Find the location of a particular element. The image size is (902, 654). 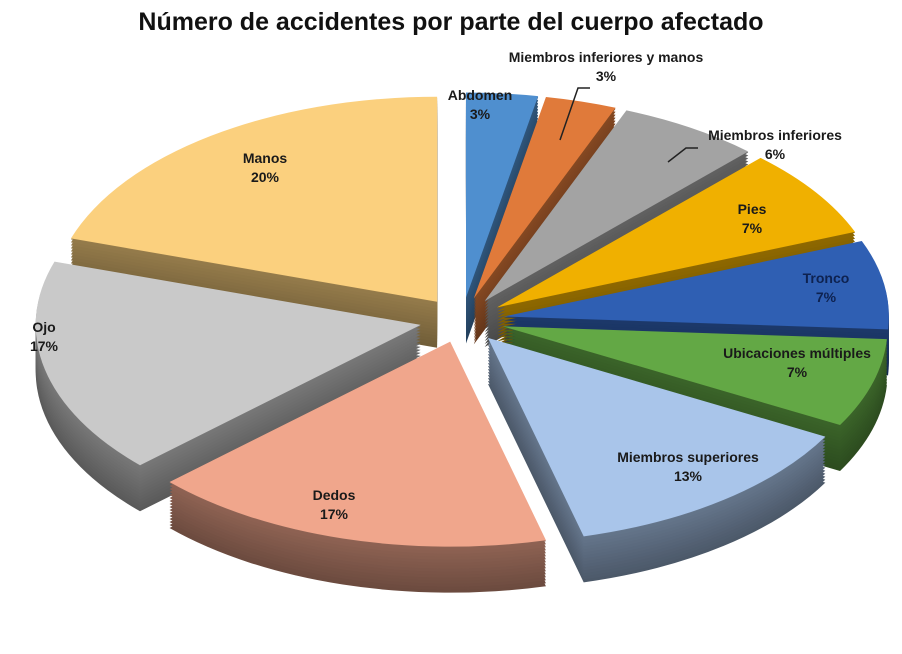

data-label: Miembros inferiores 6% is located at coordinates (775, 144).